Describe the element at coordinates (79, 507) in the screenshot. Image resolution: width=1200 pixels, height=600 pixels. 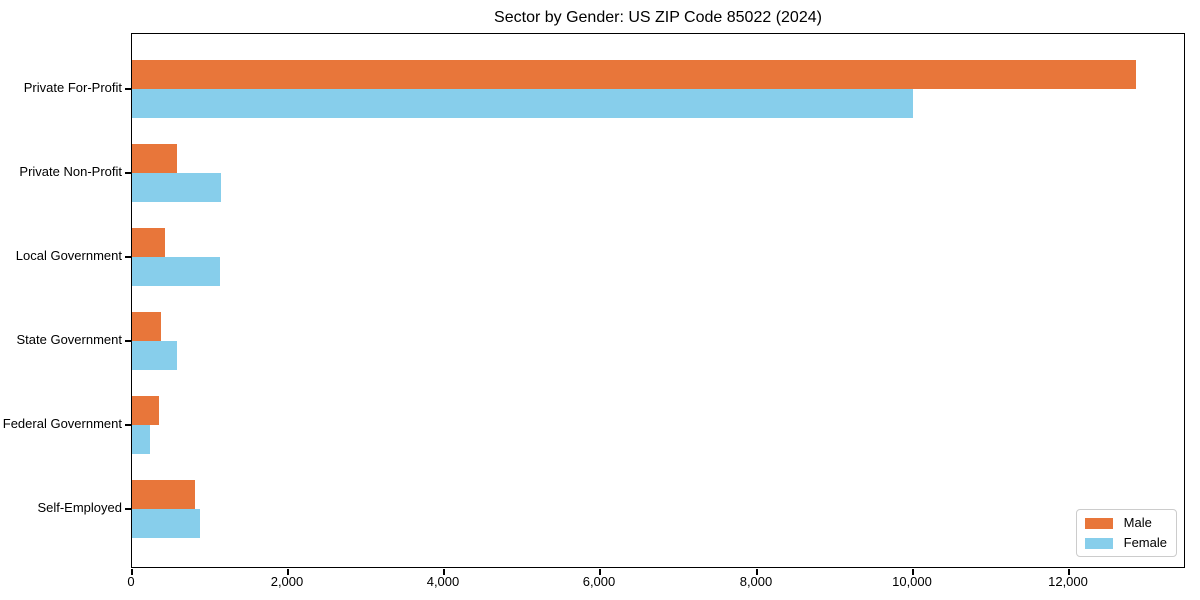
I see `y-tick-label-self-employed: Self-Employed` at that location.